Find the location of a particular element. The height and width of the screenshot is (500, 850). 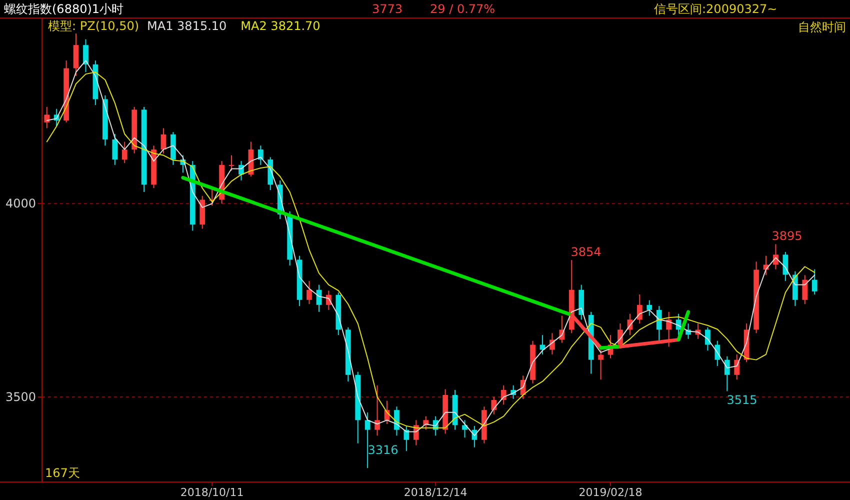

annotation: 167天 is located at coordinates (62, 473).